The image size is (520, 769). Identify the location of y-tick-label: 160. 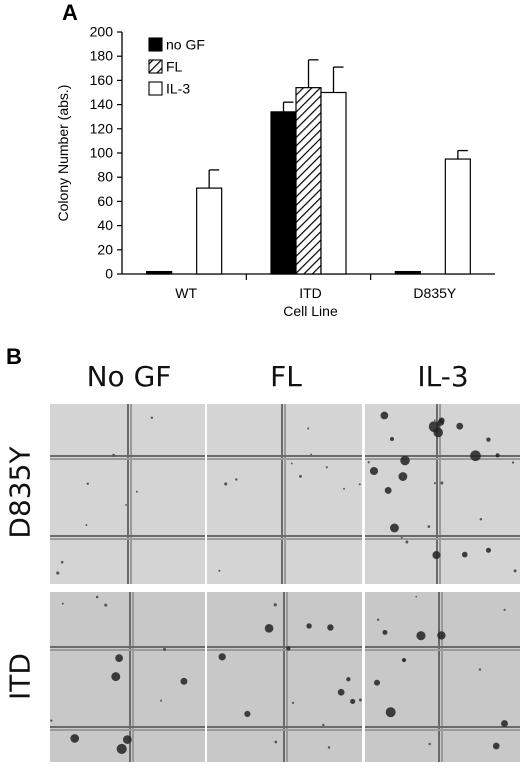
(102, 80).